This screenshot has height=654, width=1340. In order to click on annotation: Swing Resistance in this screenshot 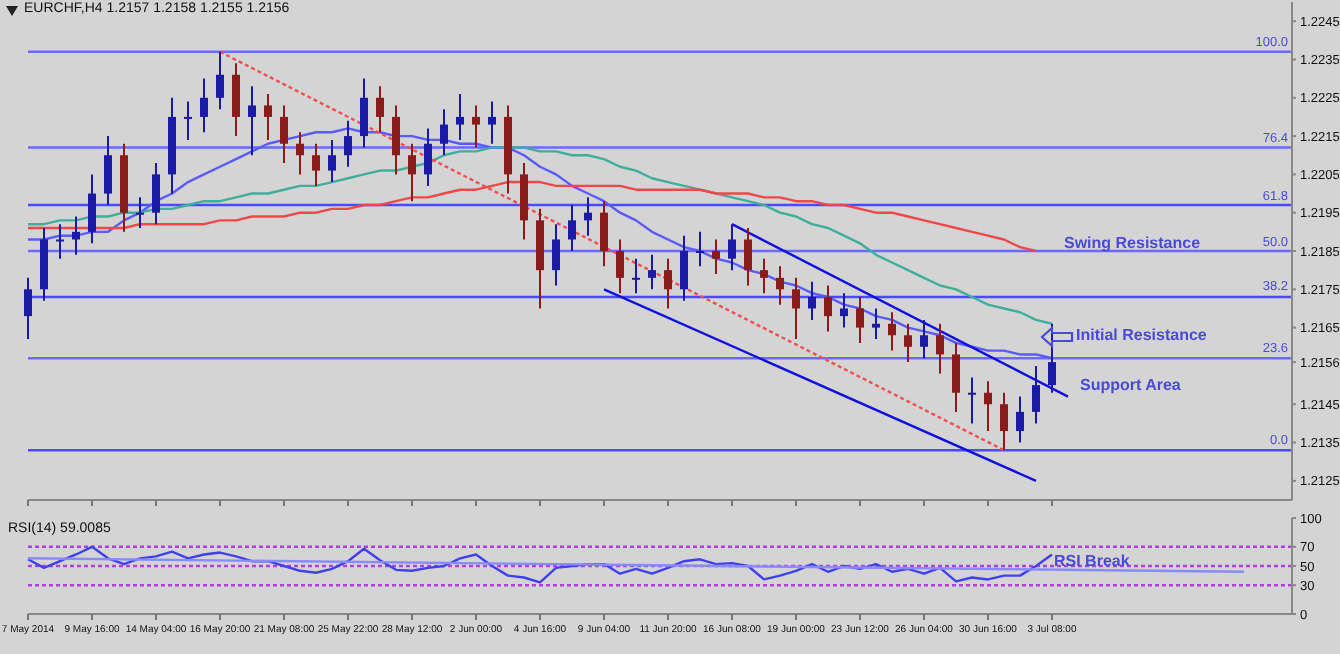, I will do `click(1132, 243)`.